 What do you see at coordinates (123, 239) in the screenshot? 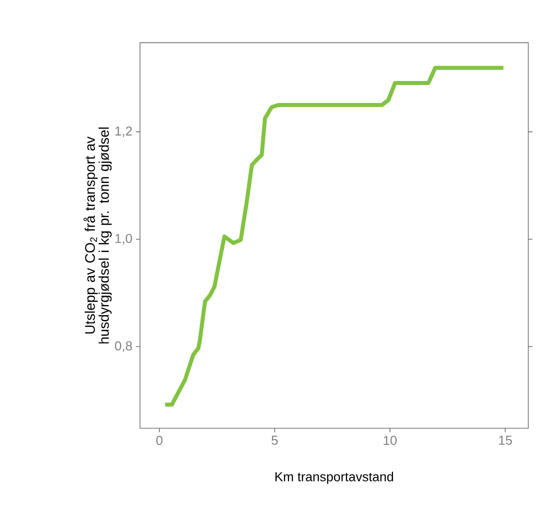
I see `y-tick-label: 1,0` at bounding box center [123, 239].